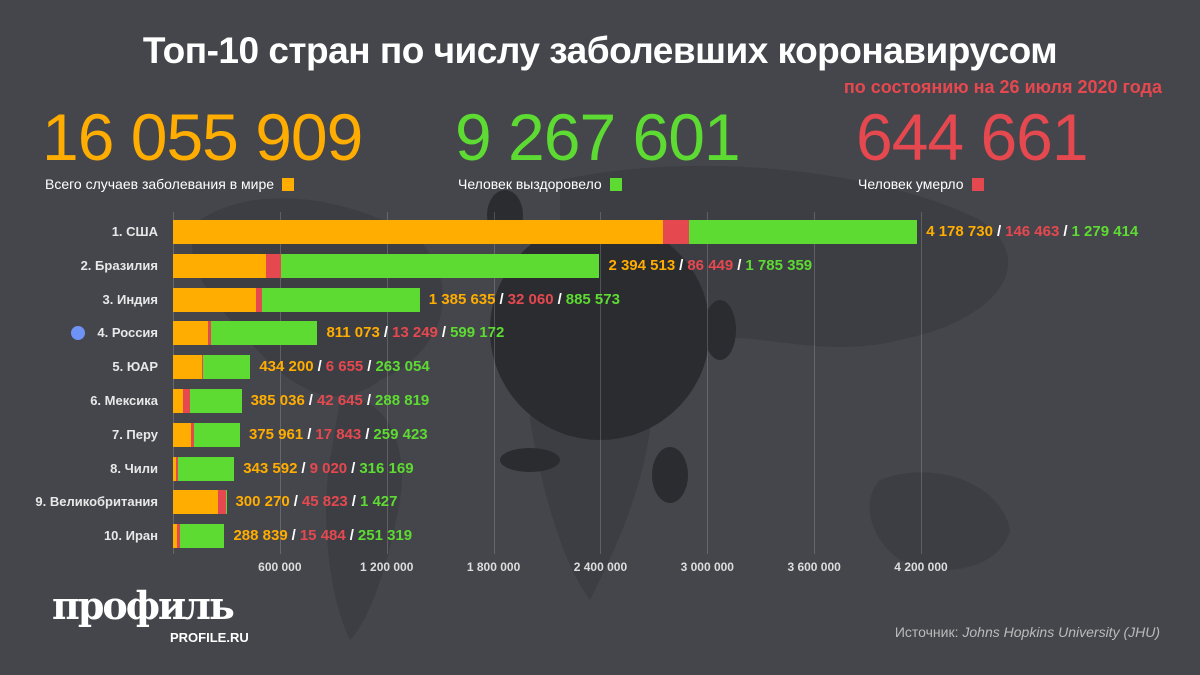 The width and height of the screenshot is (1200, 675). Describe the element at coordinates (124, 400) in the screenshot. I see `country-label: 6. Мексика` at that location.